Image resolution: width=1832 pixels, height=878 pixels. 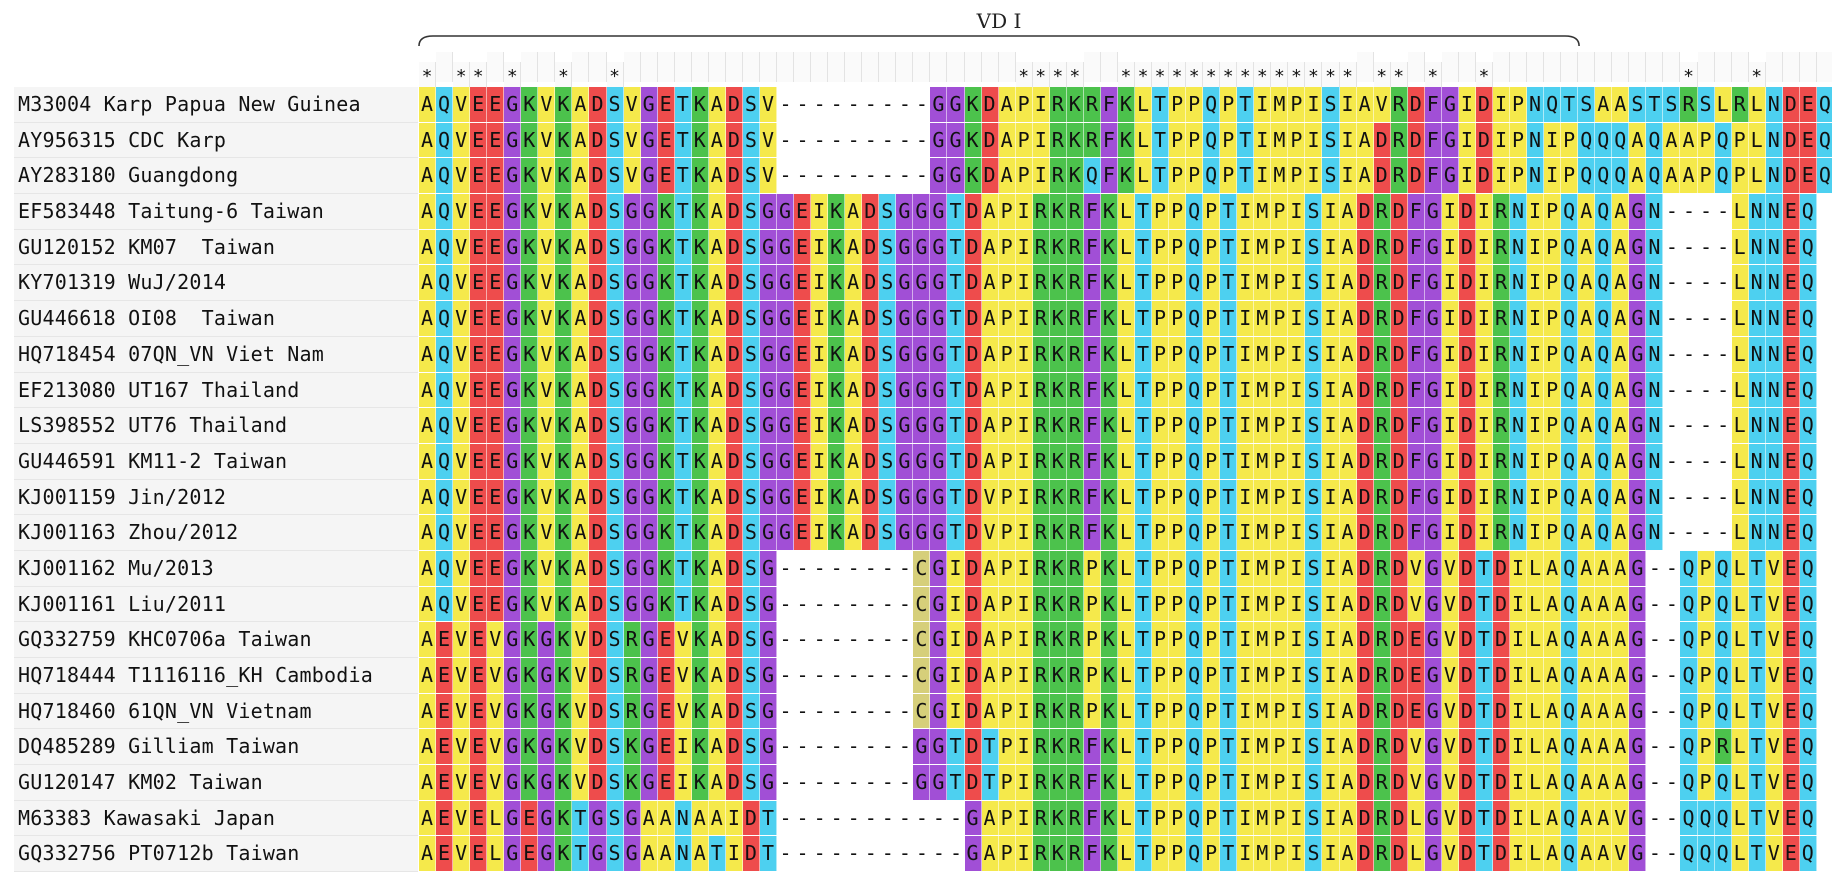 I want to click on sequence-name: HQ718454 07QN_VN Viet Nam, so click(x=216, y=354).